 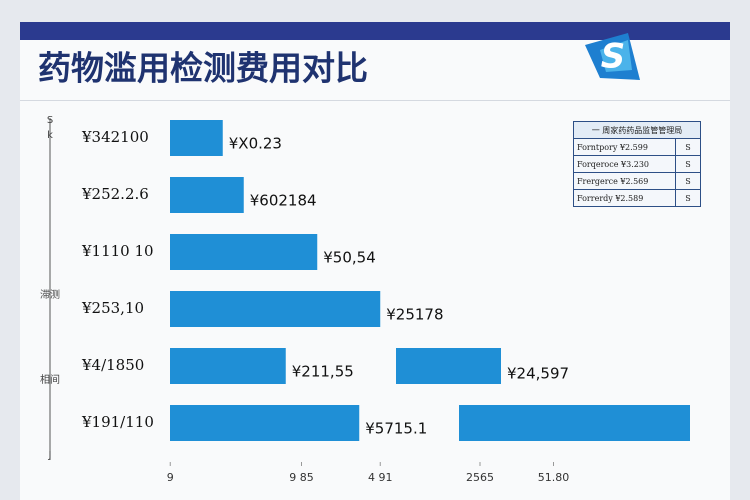 What do you see at coordinates (538, 374) in the screenshot?
I see `float-label: ¥24,597` at bounding box center [538, 374].